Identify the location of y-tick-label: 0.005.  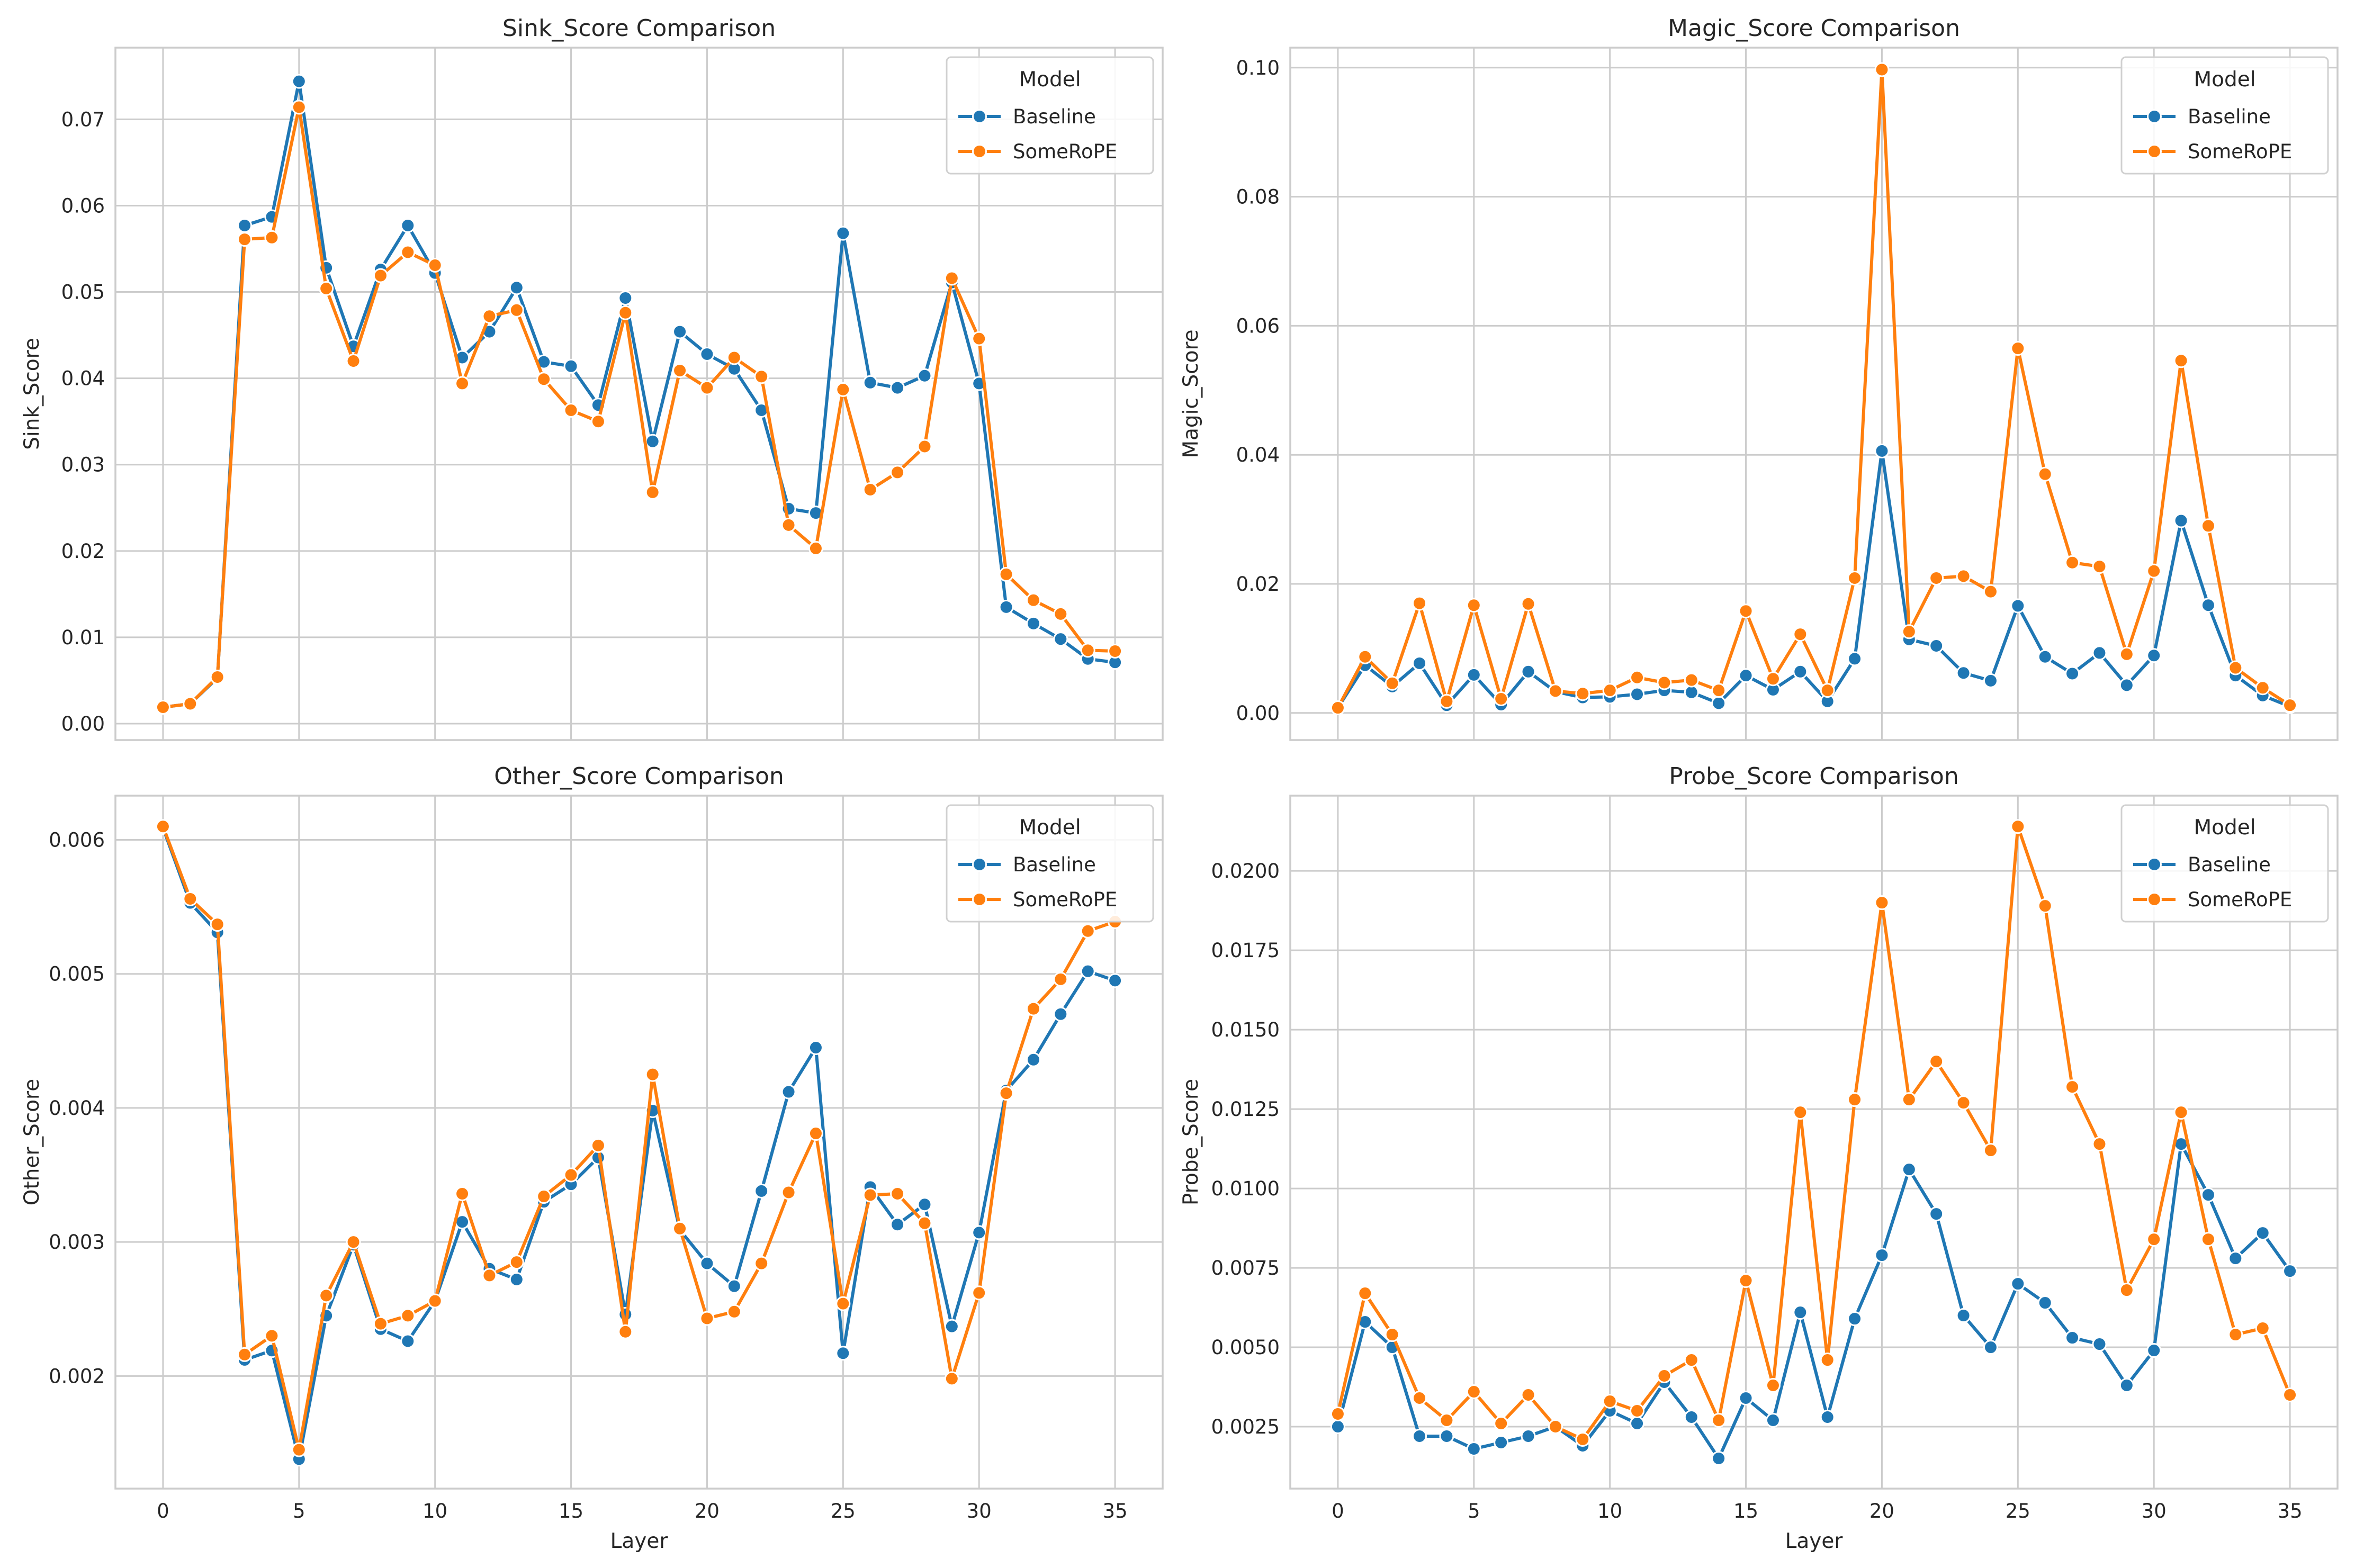
(77, 974).